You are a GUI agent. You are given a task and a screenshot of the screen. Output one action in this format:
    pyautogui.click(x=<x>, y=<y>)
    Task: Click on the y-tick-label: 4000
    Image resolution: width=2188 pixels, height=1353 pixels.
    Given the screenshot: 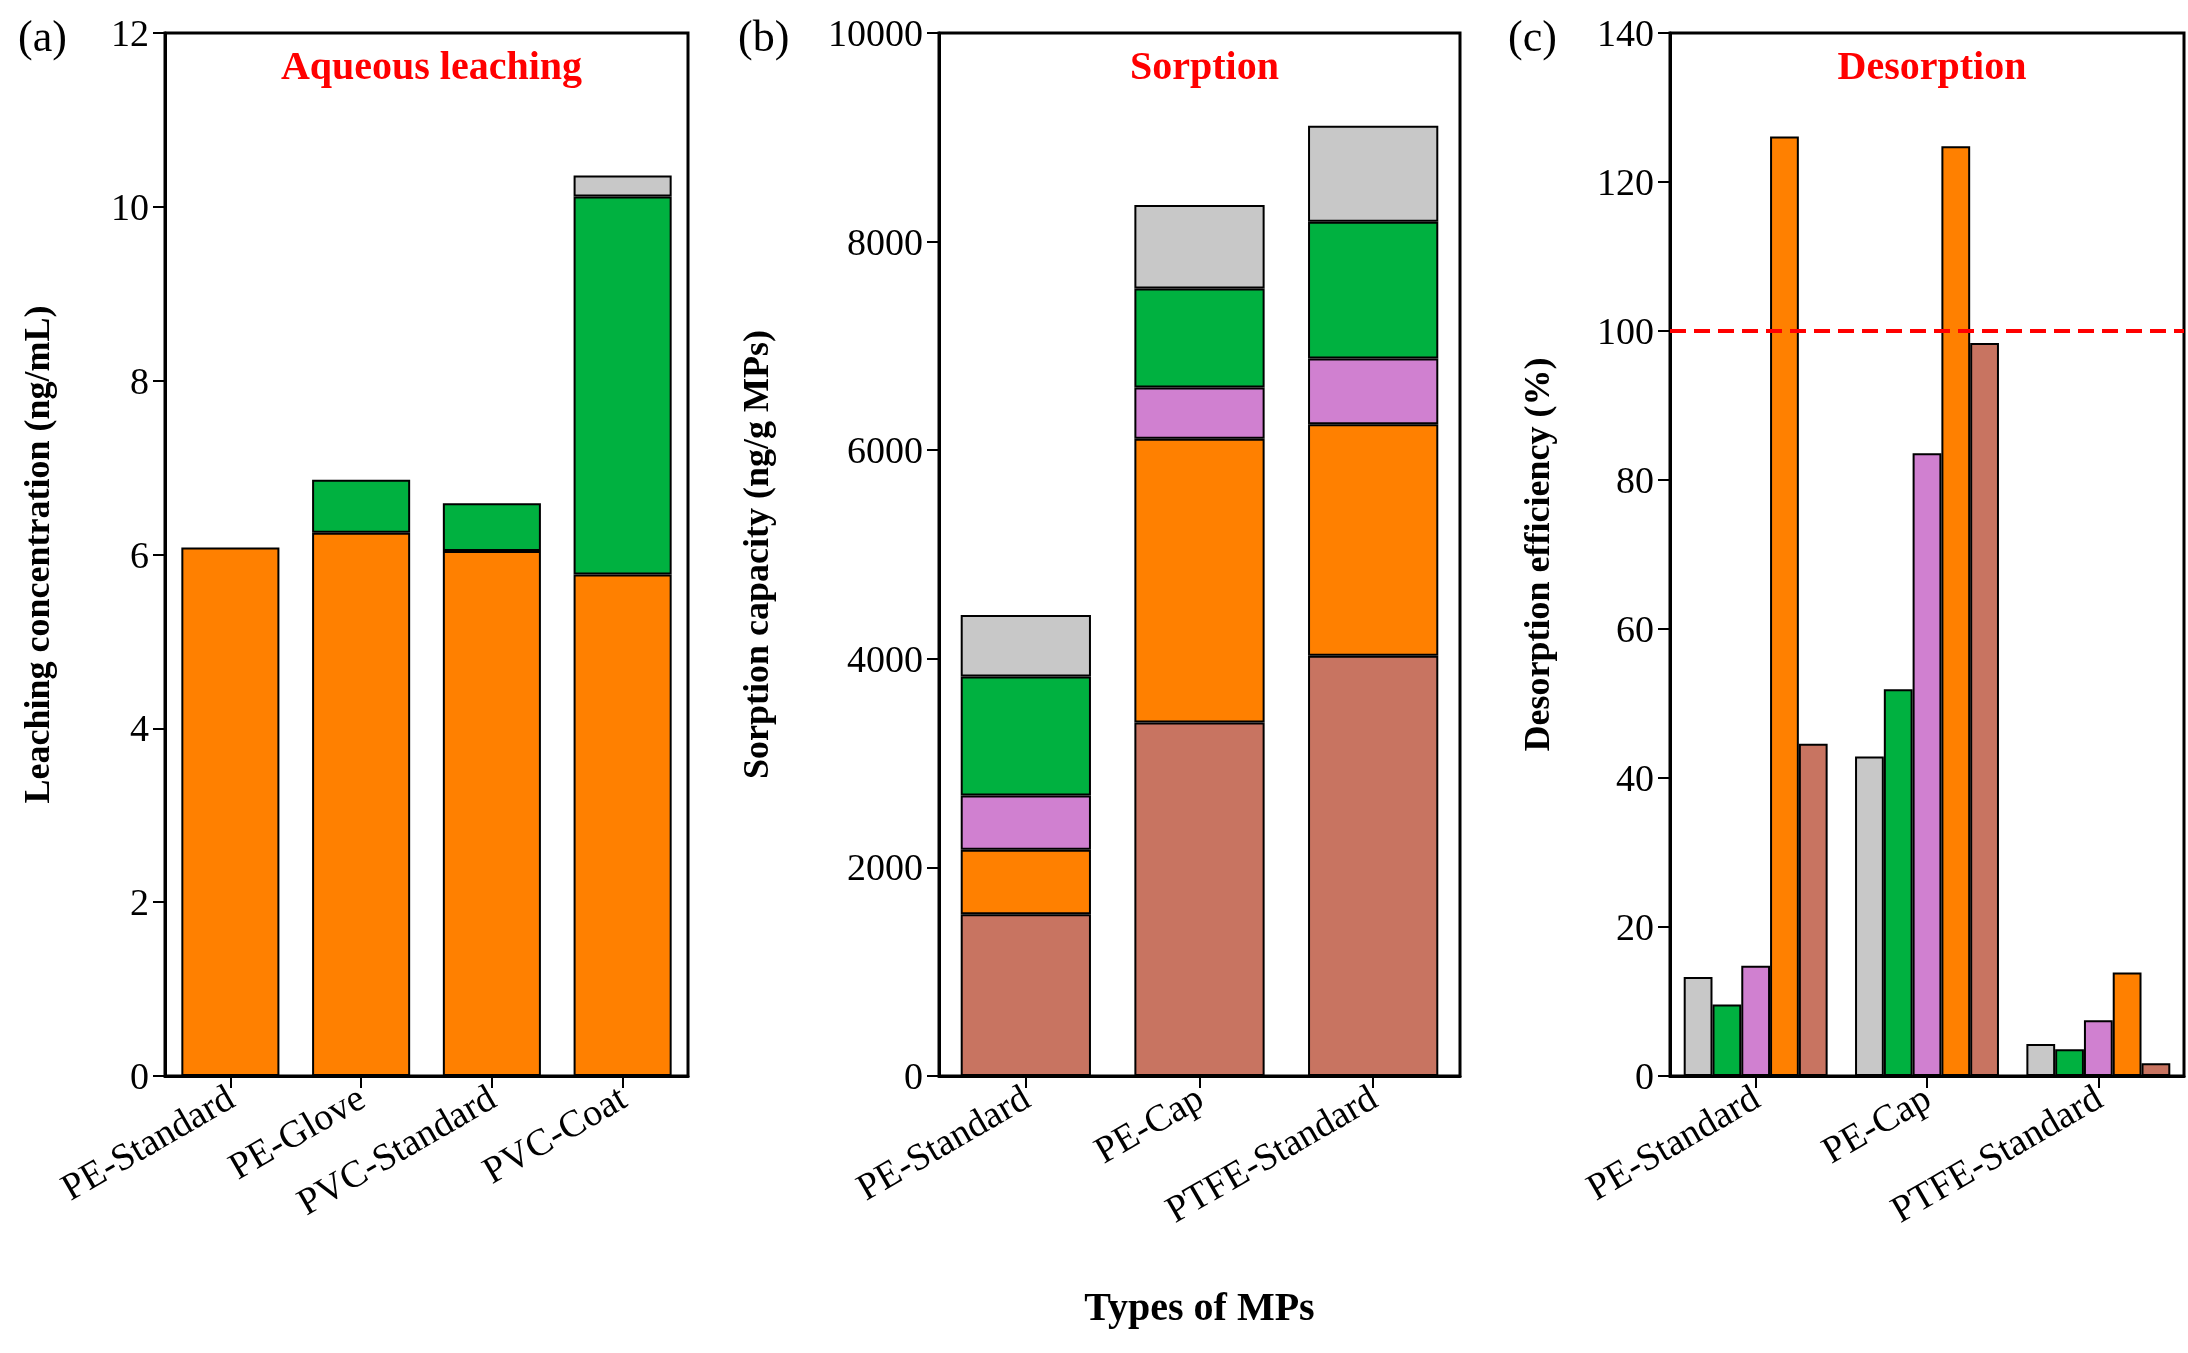 What is the action you would take?
    pyautogui.click(x=885, y=658)
    